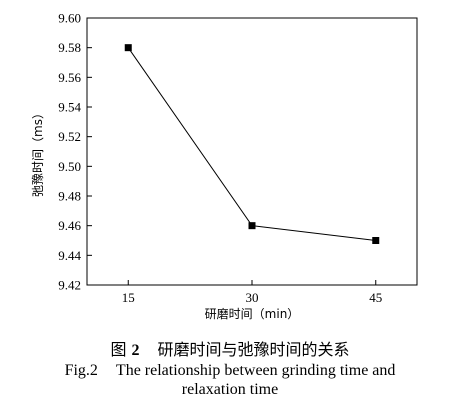 The width and height of the screenshot is (460, 410). Describe the element at coordinates (128, 297) in the screenshot. I see `x-tick-label: 15` at that location.